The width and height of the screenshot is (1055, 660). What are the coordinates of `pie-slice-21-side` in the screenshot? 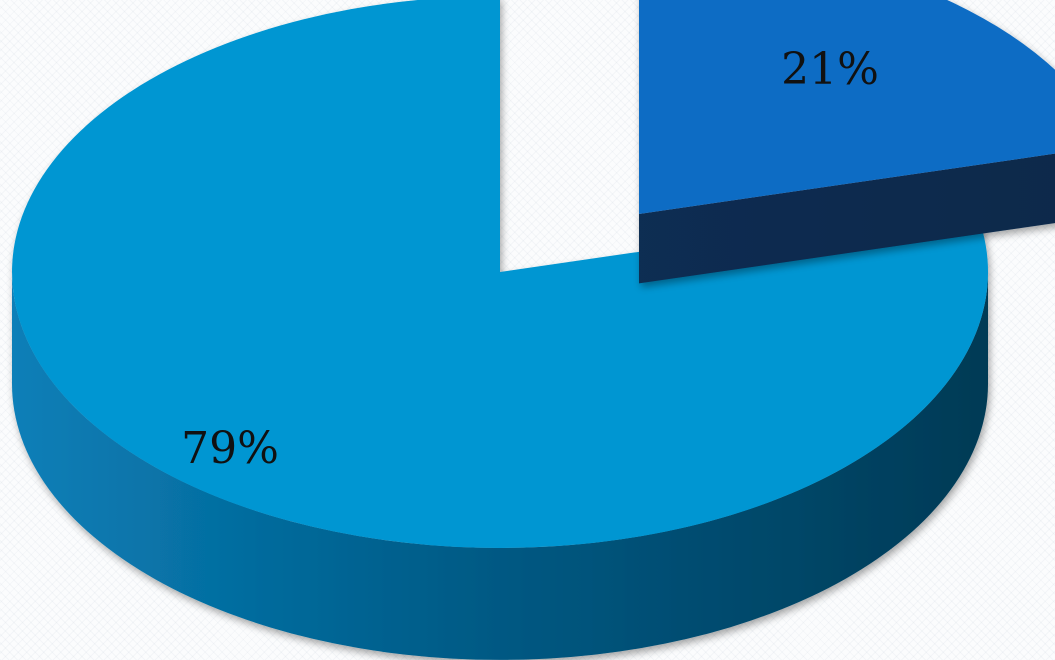 It's located at (847, 218).